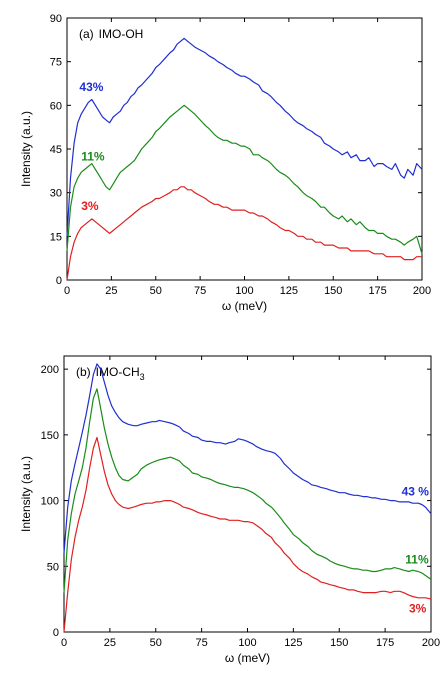 This screenshot has height=675, width=442. Describe the element at coordinates (67, 291) in the screenshot. I see `x-tick-label-0-0: 0` at that location.